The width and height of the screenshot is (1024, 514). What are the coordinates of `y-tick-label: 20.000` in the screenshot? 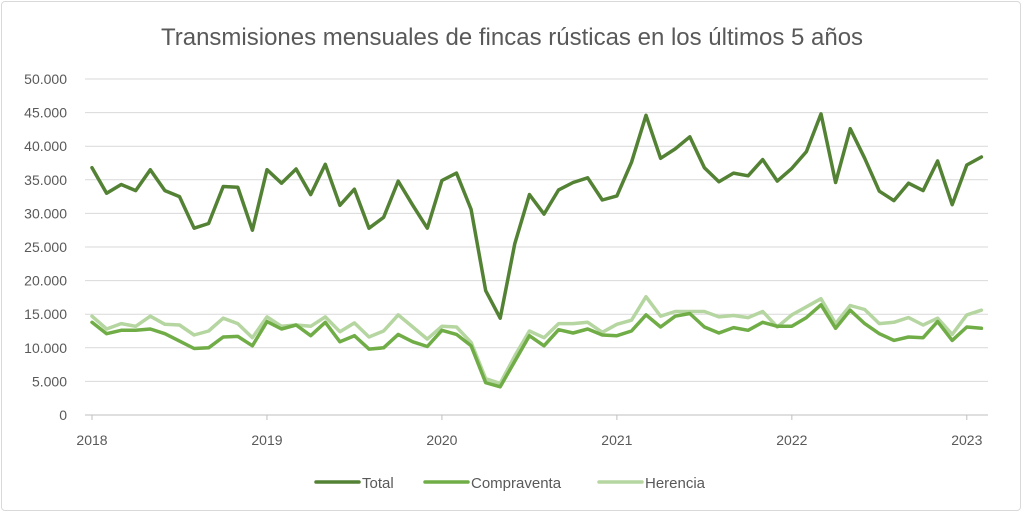 It's located at (45, 281).